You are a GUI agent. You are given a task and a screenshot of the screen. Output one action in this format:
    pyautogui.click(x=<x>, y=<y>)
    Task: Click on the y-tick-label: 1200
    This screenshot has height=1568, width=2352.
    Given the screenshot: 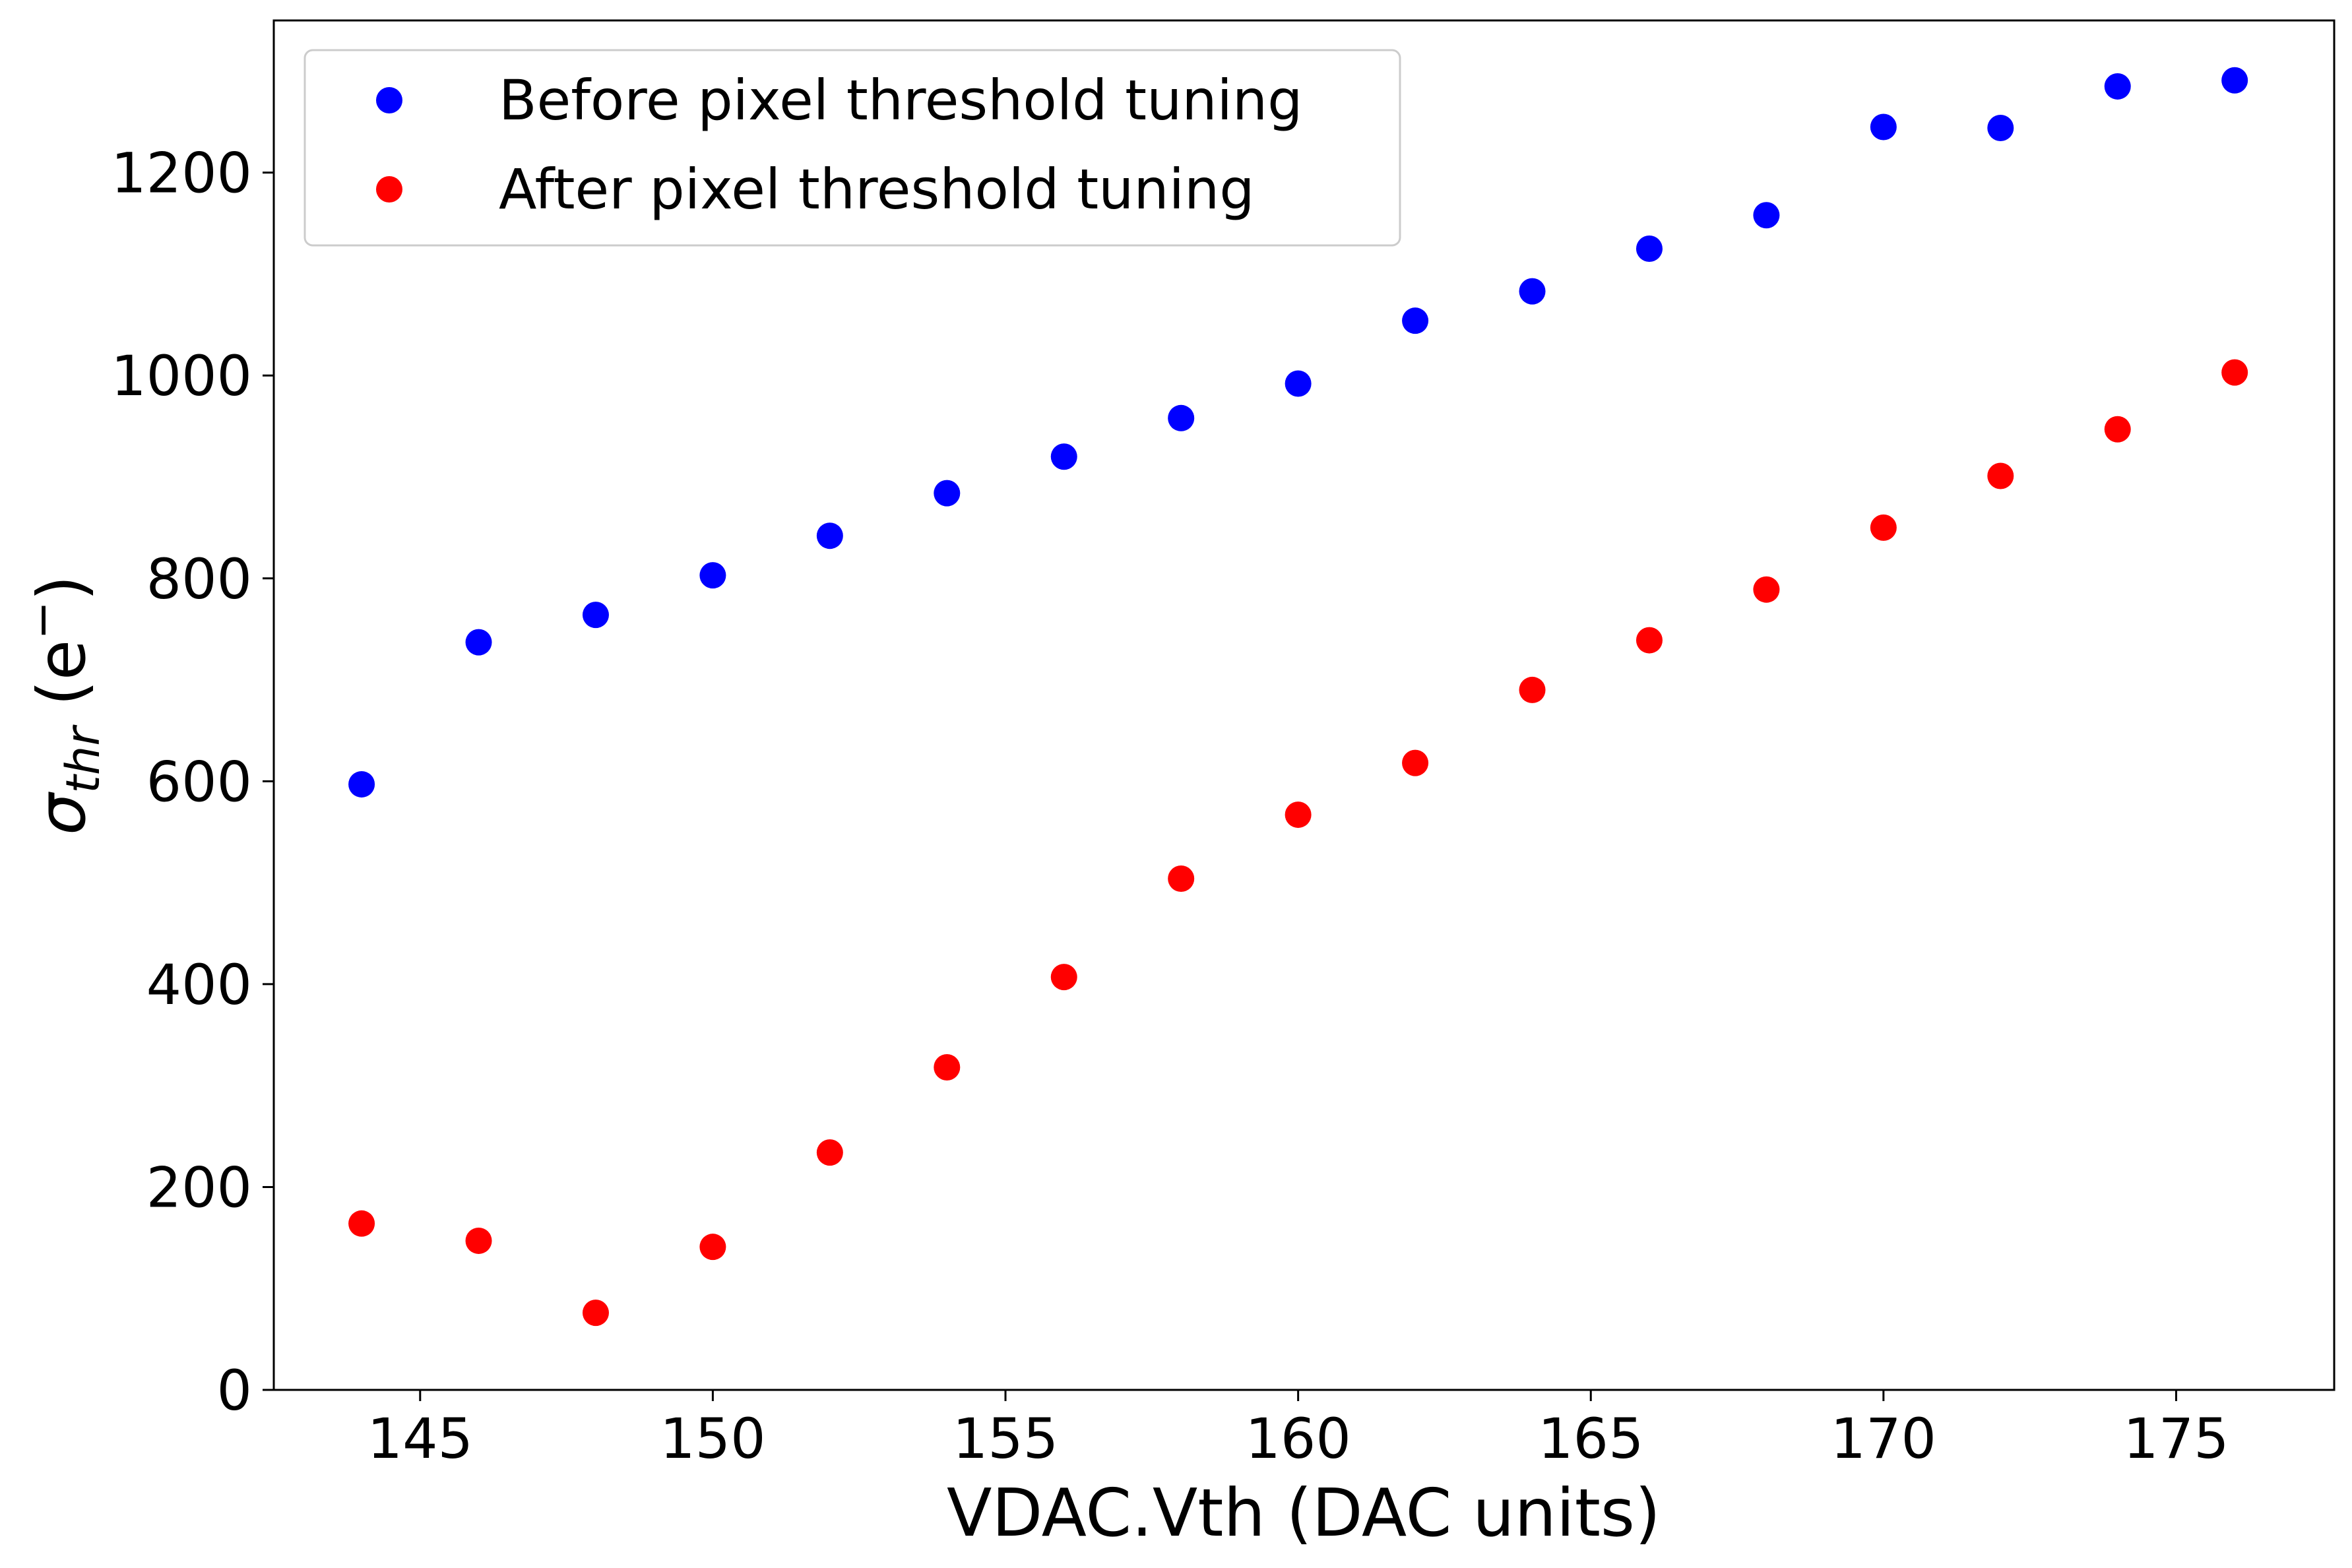 What is the action you would take?
    pyautogui.click(x=182, y=173)
    